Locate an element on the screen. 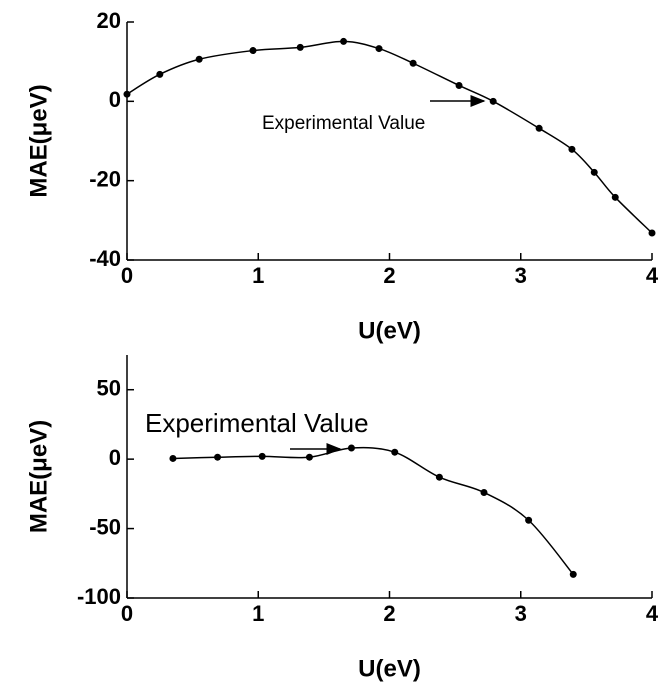  y-tick-label: 50 is located at coordinates (109, 388).